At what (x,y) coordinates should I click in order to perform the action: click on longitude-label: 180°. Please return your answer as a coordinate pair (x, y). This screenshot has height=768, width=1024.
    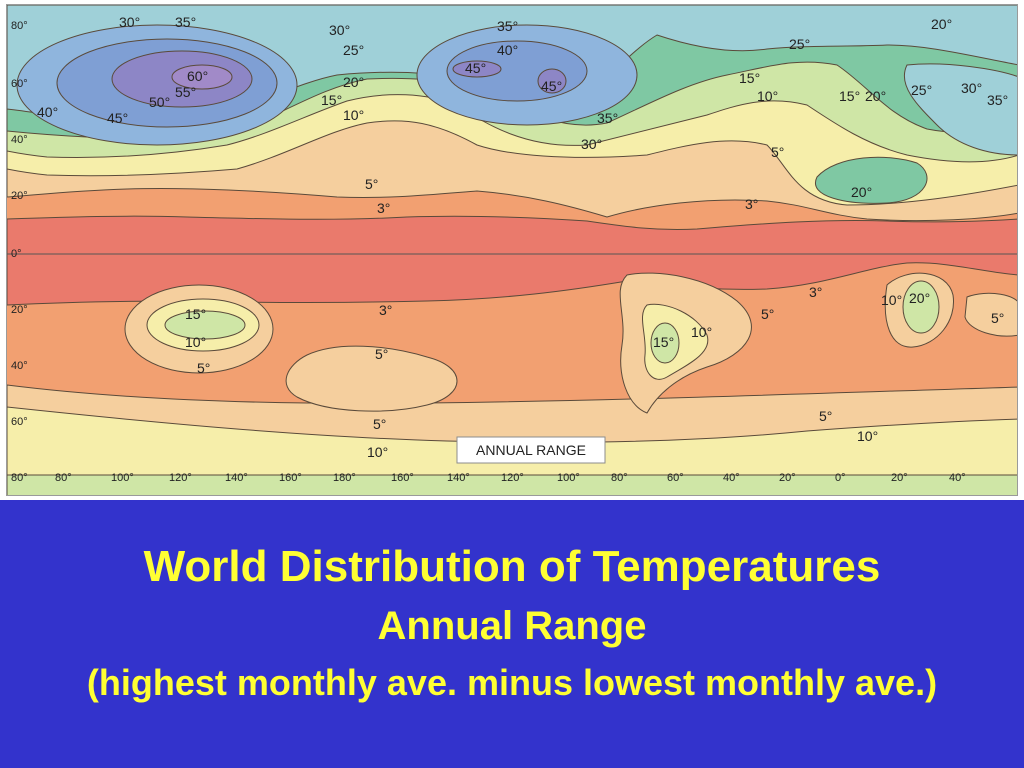
    Looking at the image, I should click on (344, 478).